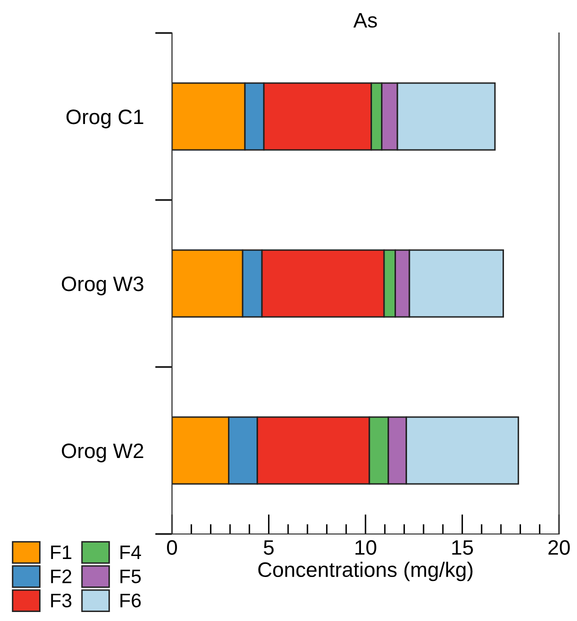 Image resolution: width=577 pixels, height=621 pixels. What do you see at coordinates (61, 577) in the screenshot?
I see `legend-label: F2` at bounding box center [61, 577].